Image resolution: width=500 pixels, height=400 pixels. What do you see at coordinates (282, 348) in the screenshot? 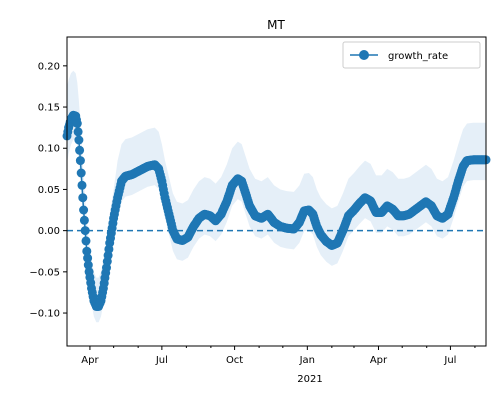
I see `x-axis-ticks` at bounding box center [282, 348].